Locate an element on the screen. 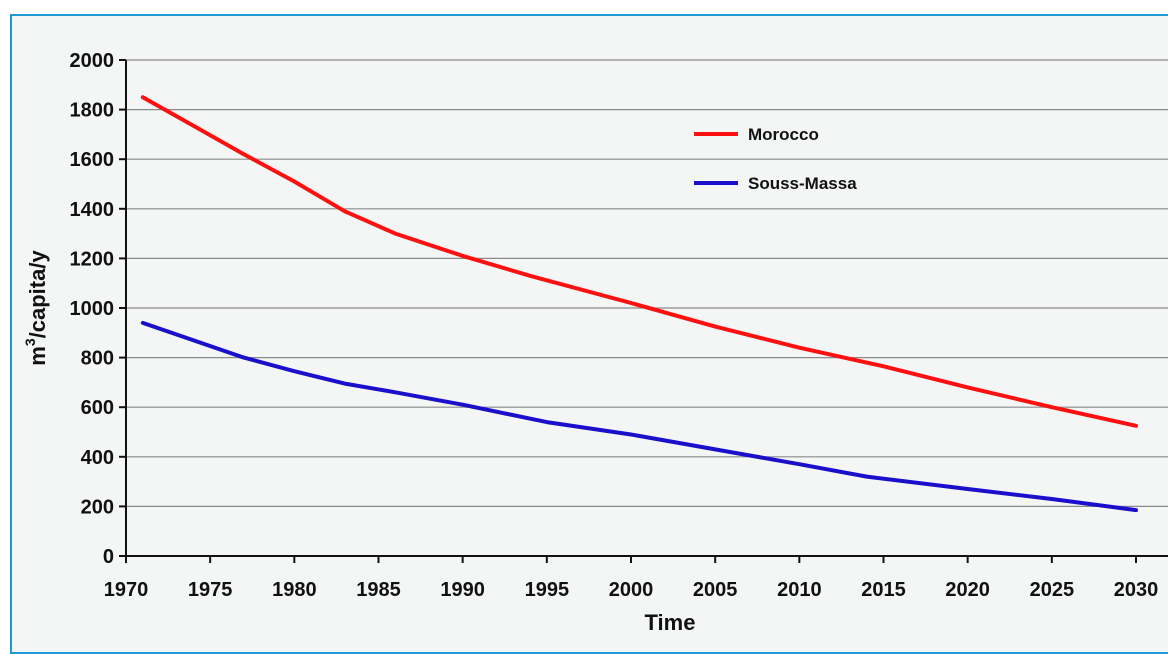  legend-label-morocco: Morocco is located at coordinates (783, 134).